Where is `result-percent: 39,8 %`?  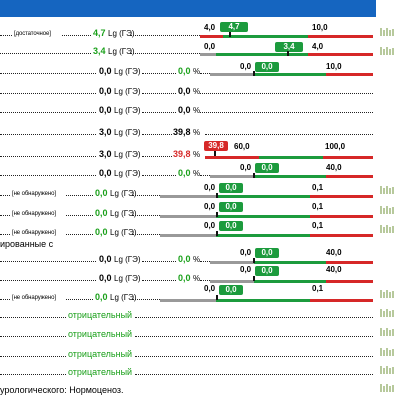 result-percent: 39,8 % is located at coordinates (187, 132).